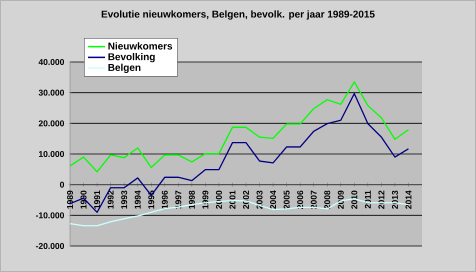 This screenshot has width=476, height=272. What do you see at coordinates (97, 199) in the screenshot?
I see `x-tick-label: 1991` at bounding box center [97, 199].